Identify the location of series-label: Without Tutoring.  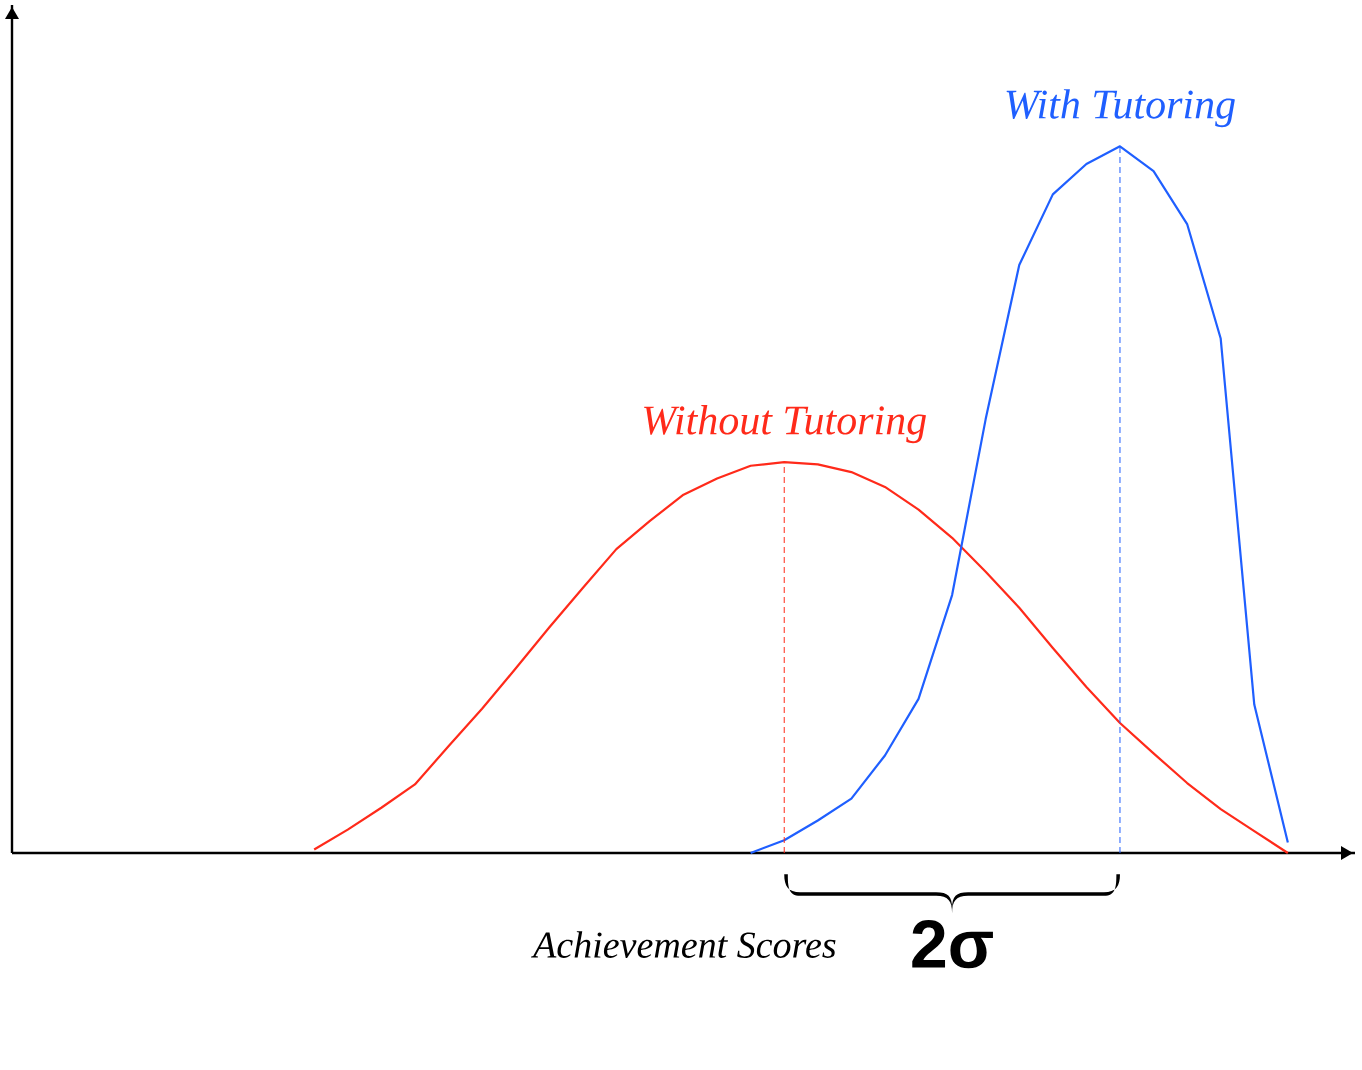
(785, 424).